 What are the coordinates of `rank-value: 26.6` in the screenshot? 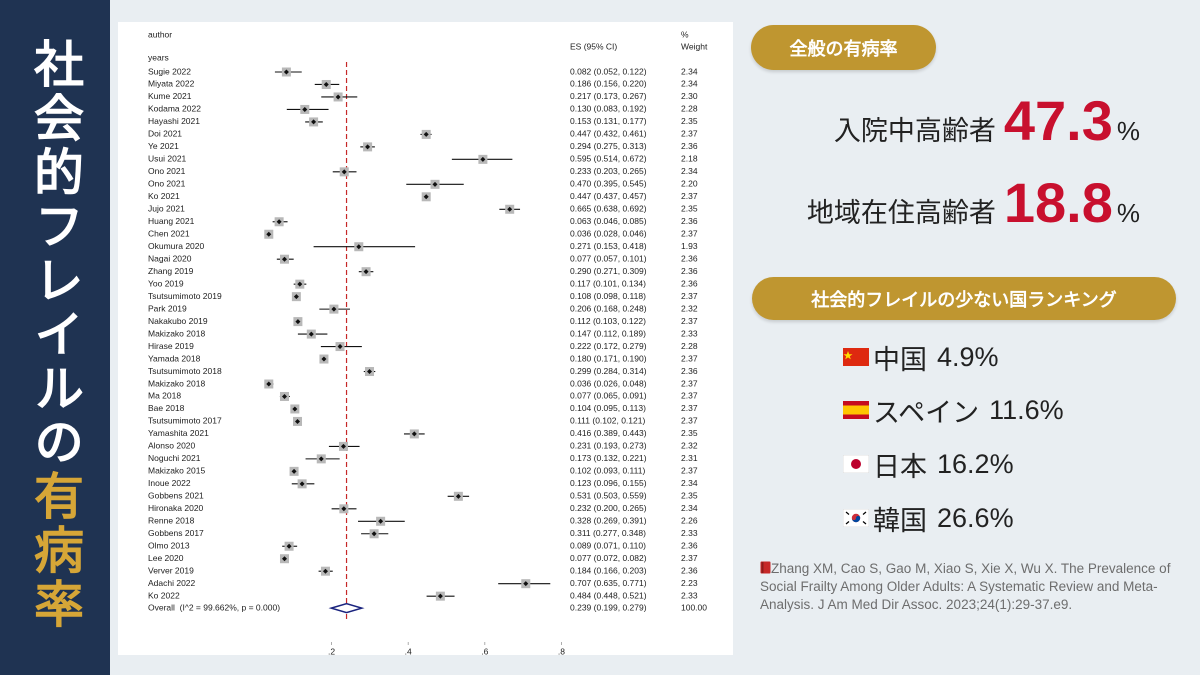 It's located at (963, 517).